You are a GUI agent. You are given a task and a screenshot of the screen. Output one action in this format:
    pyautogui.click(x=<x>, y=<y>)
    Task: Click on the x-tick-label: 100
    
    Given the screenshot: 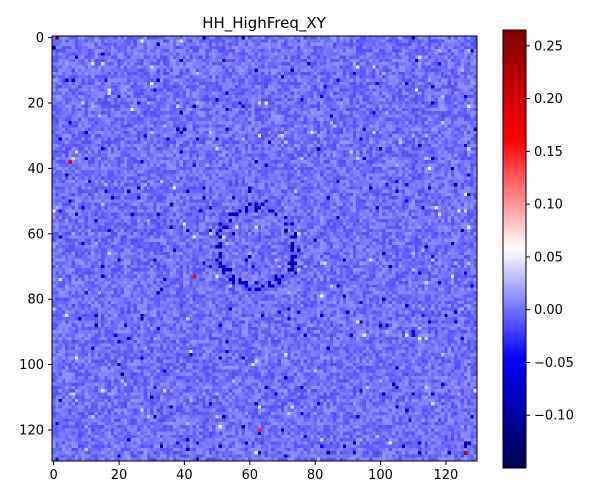 What is the action you would take?
    pyautogui.click(x=380, y=475)
    